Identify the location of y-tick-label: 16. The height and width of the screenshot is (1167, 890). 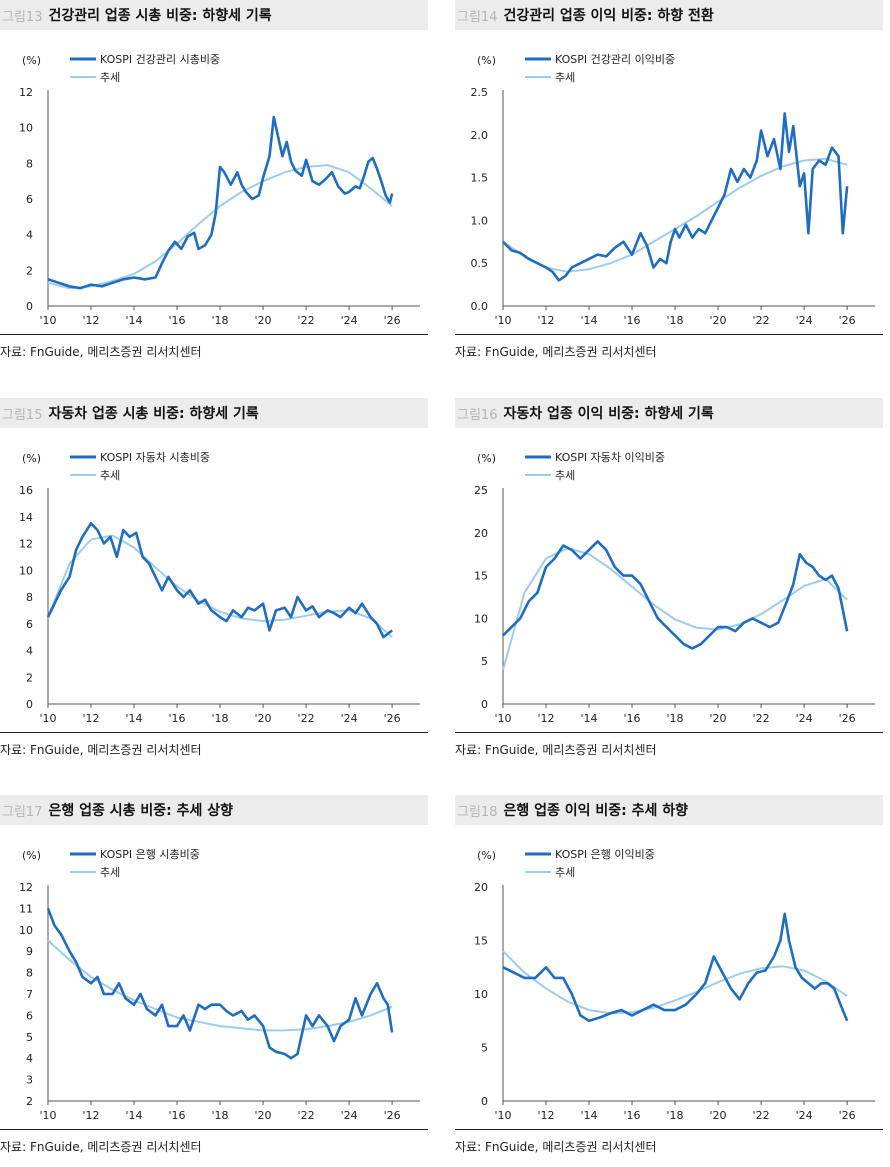
(26, 490).